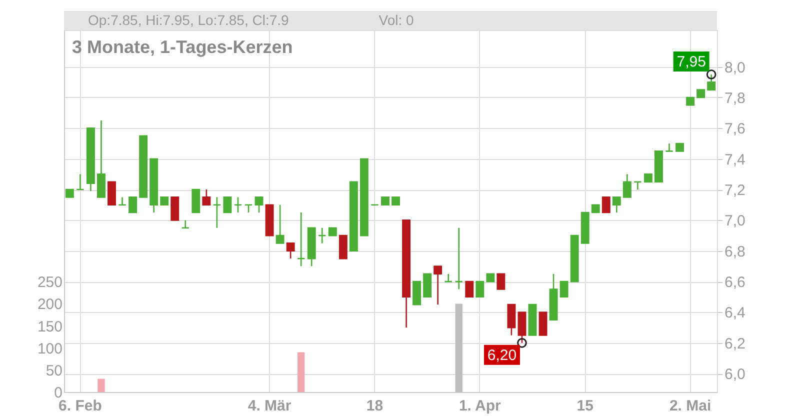 This screenshot has height=420, width=800. I want to click on y-tick-label: 7,2, so click(735, 191).